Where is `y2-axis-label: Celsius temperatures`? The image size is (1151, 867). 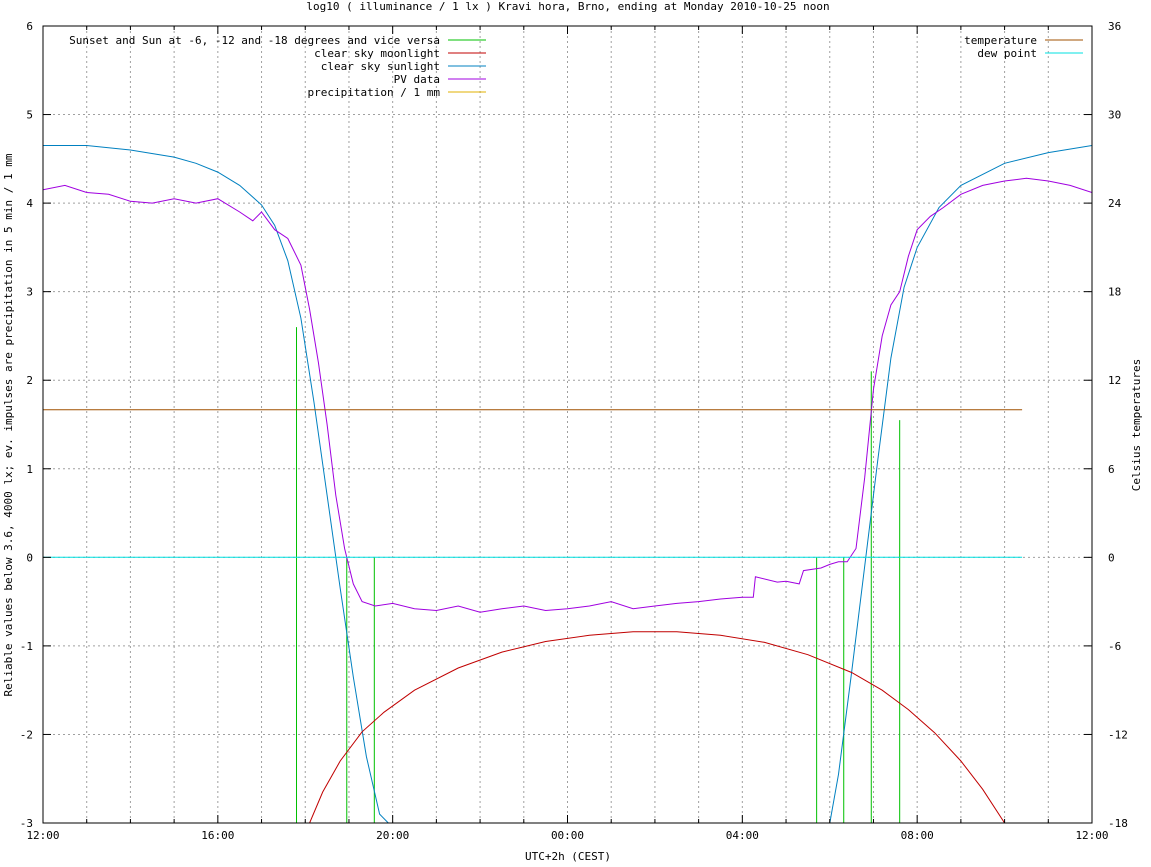
y2-axis-label: Celsius temperatures is located at coordinates (1136, 425).